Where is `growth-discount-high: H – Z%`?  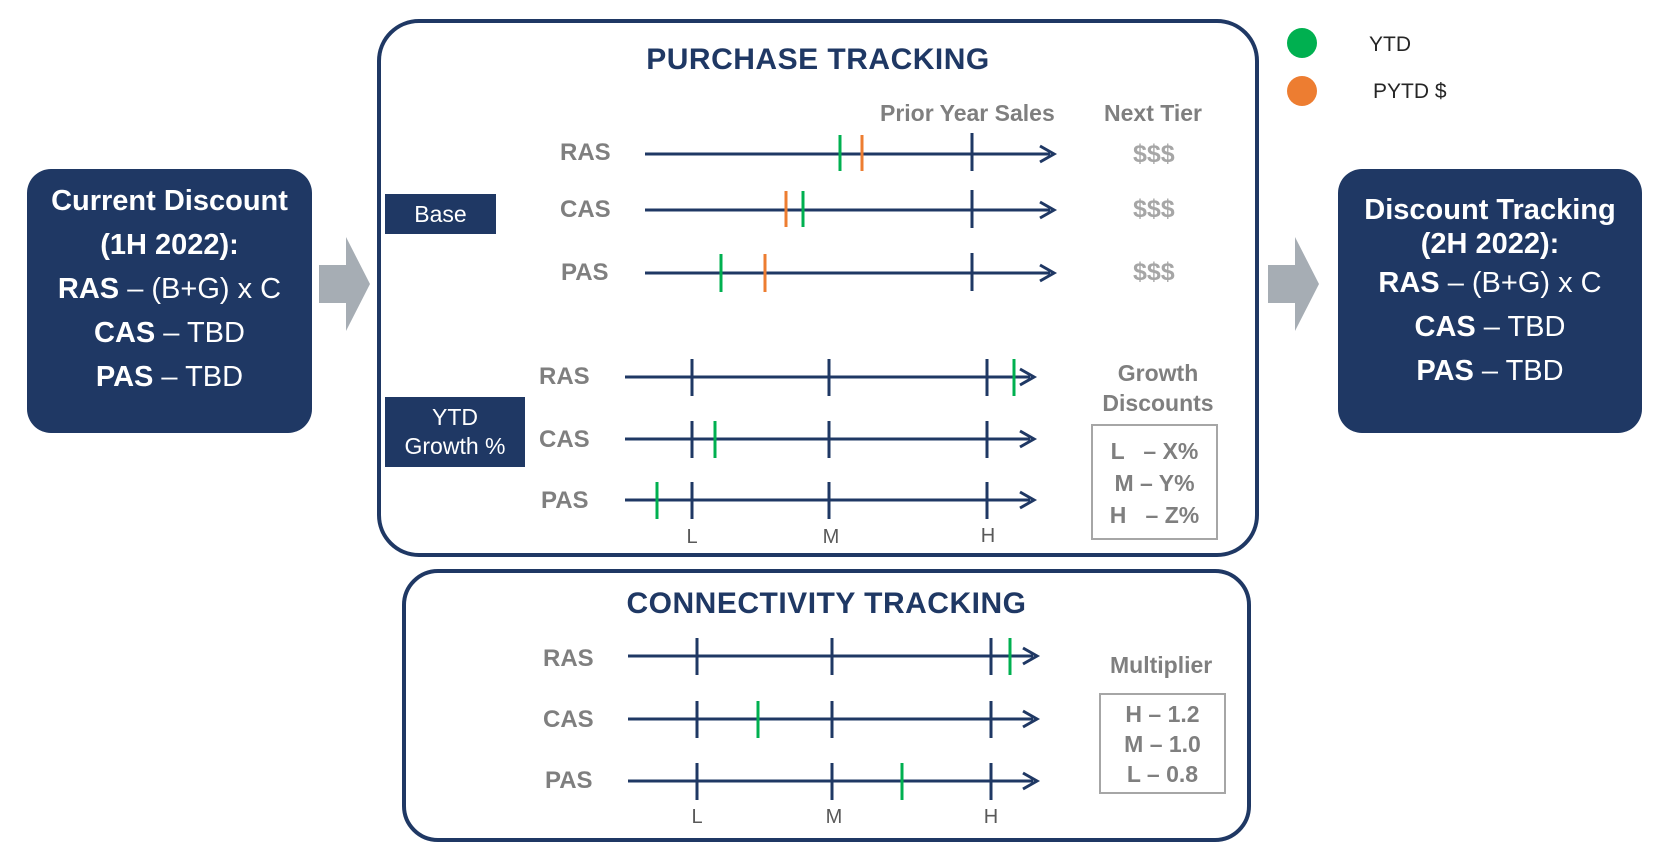 growth-discount-high: H – Z% is located at coordinates (1154, 515).